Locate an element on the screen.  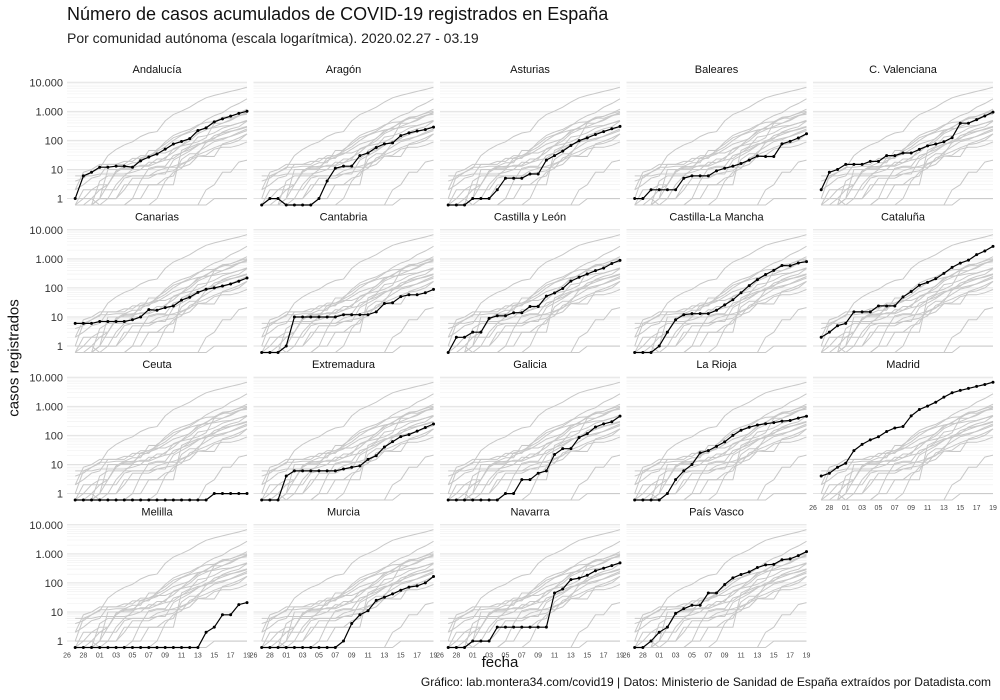
y-tick-label: 10.000 is located at coordinates (46, 231).